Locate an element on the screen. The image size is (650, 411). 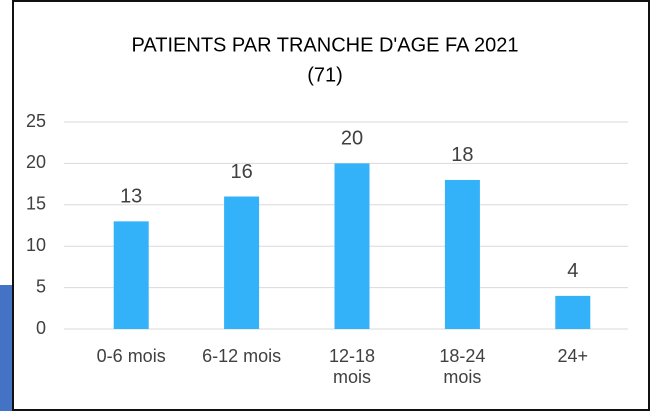
data-label: 20 is located at coordinates (352, 139).